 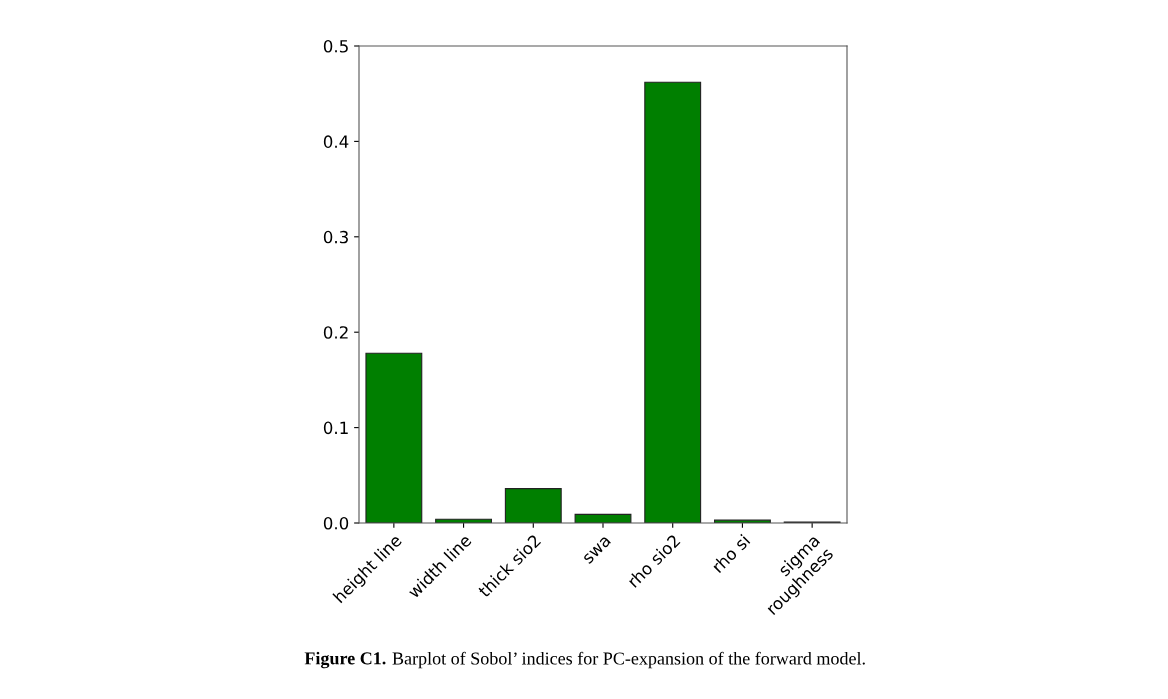 I want to click on y-tick-label: 0.4, so click(x=336, y=141).